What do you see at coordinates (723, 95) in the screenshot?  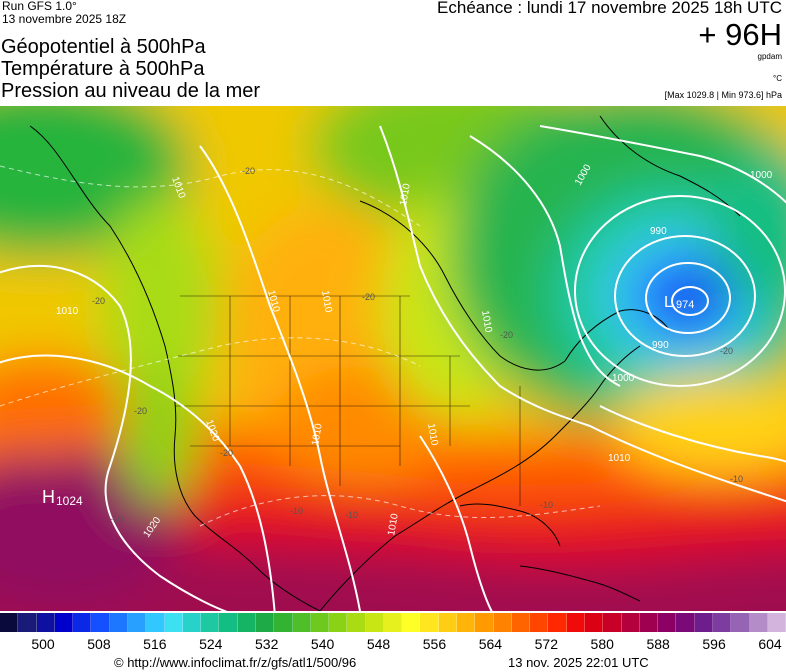 I see `pressure-extremes: [Max 1029.8 | Min 973.6] hPa` at bounding box center [723, 95].